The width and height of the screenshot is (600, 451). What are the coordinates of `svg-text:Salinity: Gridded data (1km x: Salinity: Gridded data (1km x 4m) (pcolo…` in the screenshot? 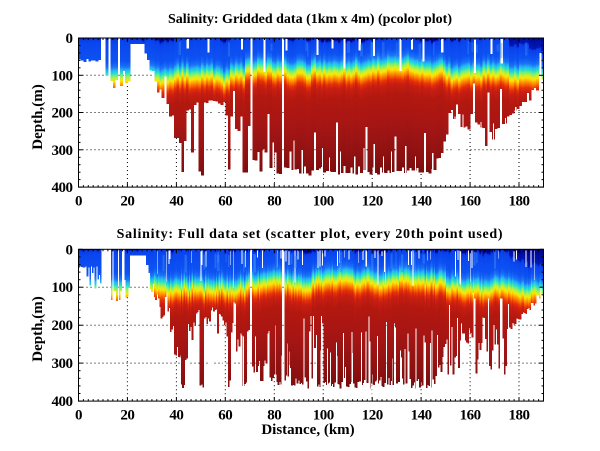 It's located at (310, 19).